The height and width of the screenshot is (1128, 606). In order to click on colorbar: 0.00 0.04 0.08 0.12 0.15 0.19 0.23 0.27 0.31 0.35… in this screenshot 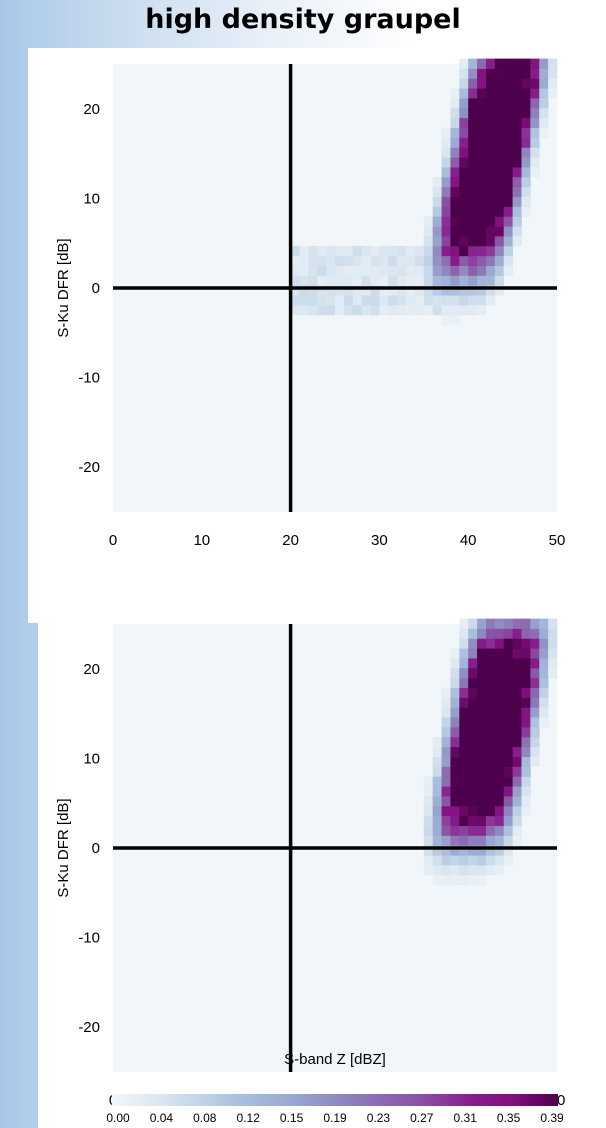, I will do `click(335, 1109)`.